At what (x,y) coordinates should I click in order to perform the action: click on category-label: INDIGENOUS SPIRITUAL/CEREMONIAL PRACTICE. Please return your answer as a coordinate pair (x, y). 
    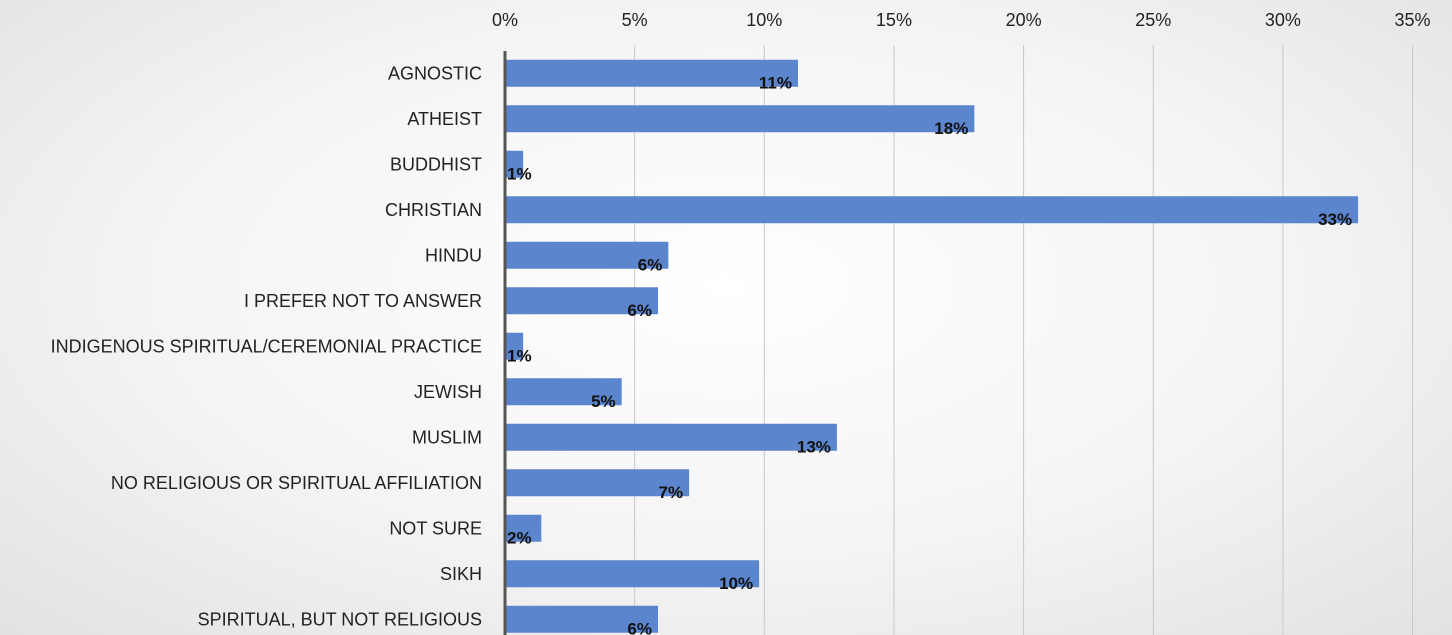
    Looking at the image, I should click on (266, 346).